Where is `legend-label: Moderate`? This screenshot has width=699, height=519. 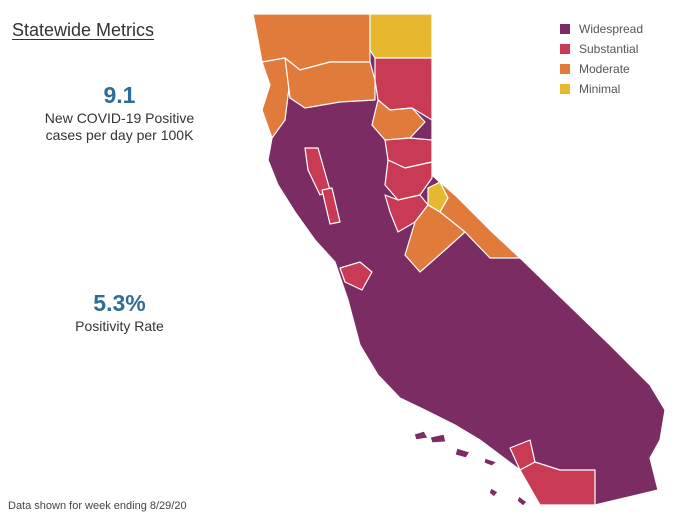 legend-label: Moderate is located at coordinates (604, 69).